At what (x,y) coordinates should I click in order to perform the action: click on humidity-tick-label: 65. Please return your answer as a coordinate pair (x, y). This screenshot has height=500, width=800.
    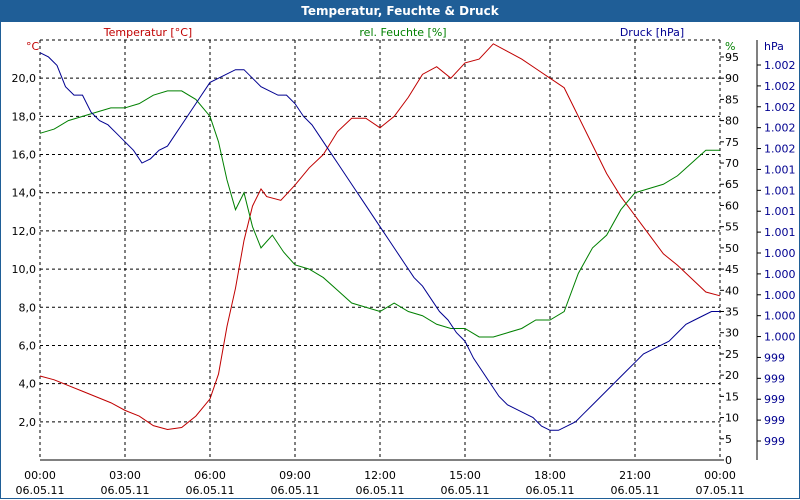
    Looking at the image, I should click on (732, 184).